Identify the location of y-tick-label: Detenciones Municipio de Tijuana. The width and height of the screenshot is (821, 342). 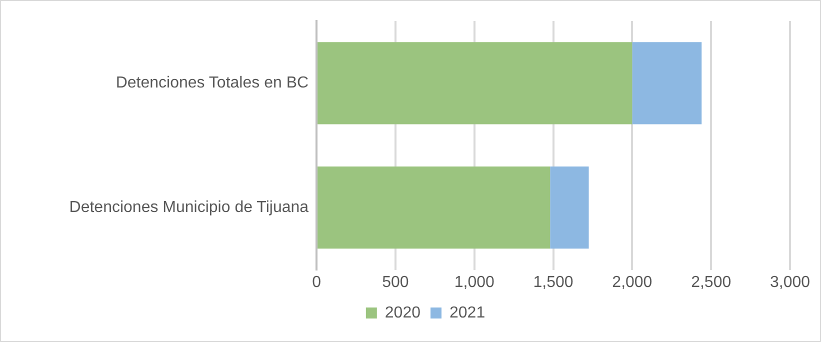
(189, 207).